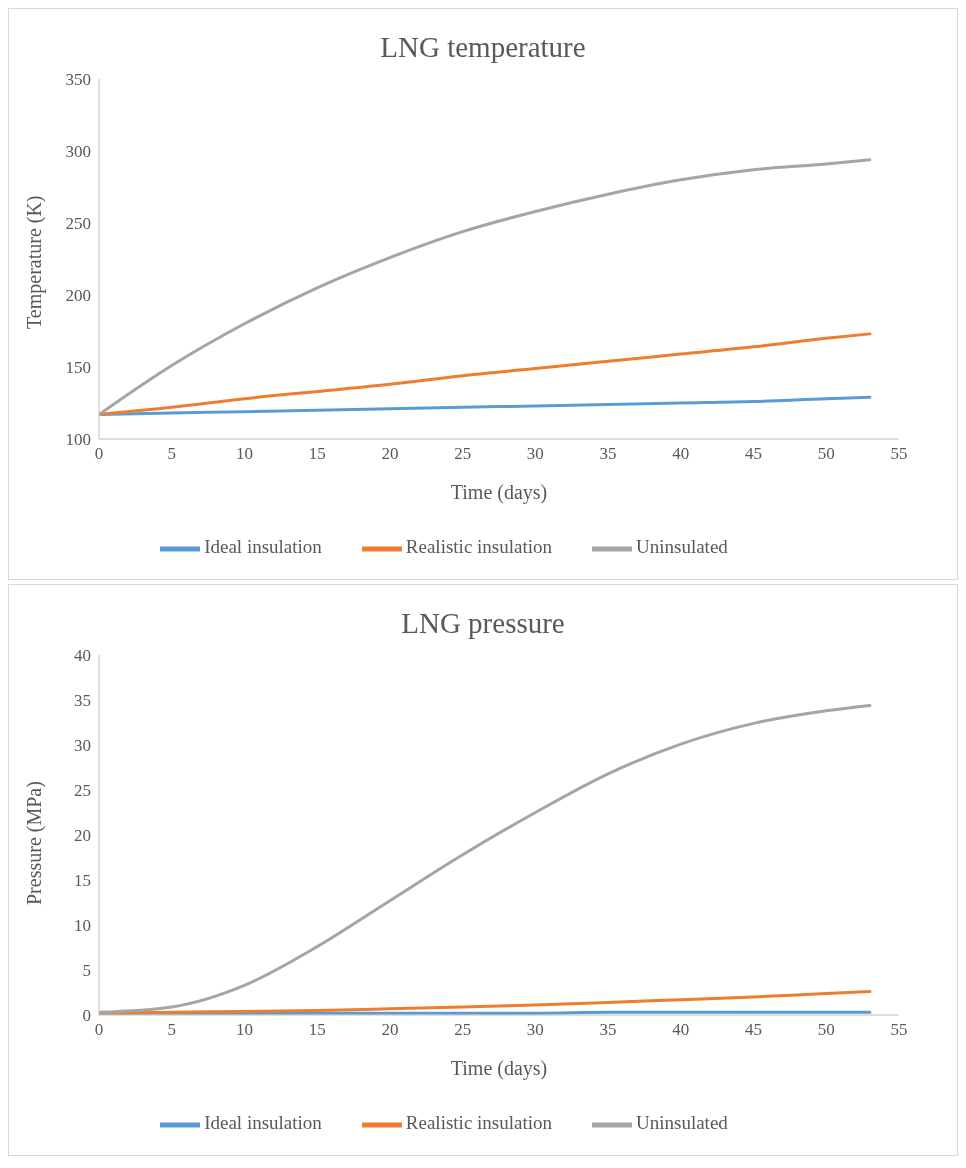 The image size is (966, 1168). I want to click on y-tick-label: 40, so click(82, 656).